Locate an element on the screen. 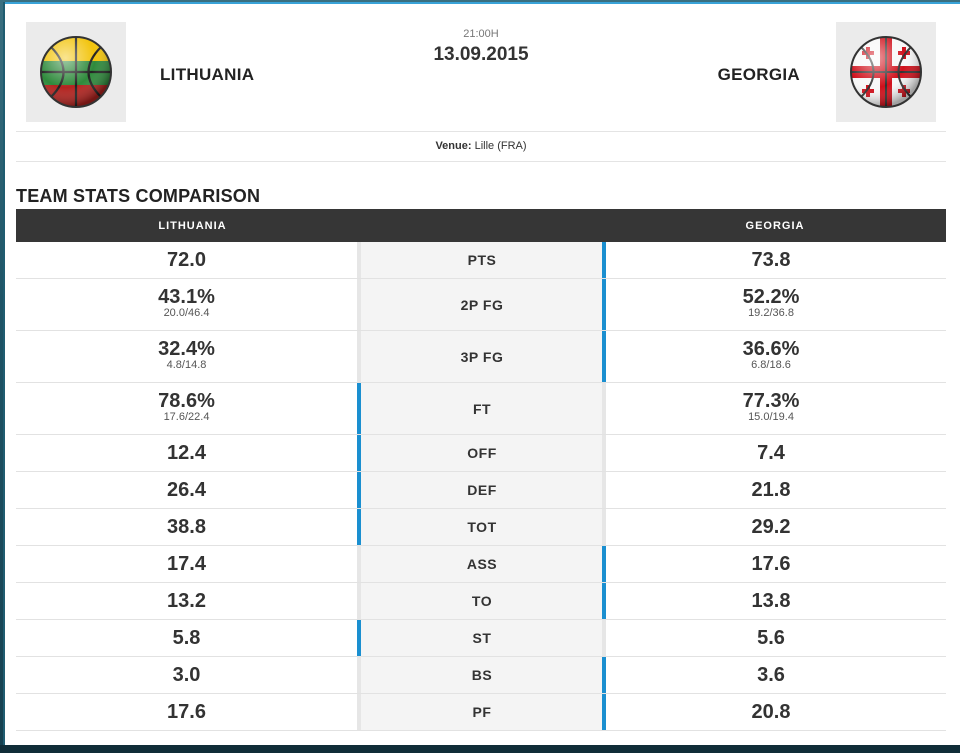  home-stat-cell: 32.4% 4.8/14.8 is located at coordinates (186, 356).